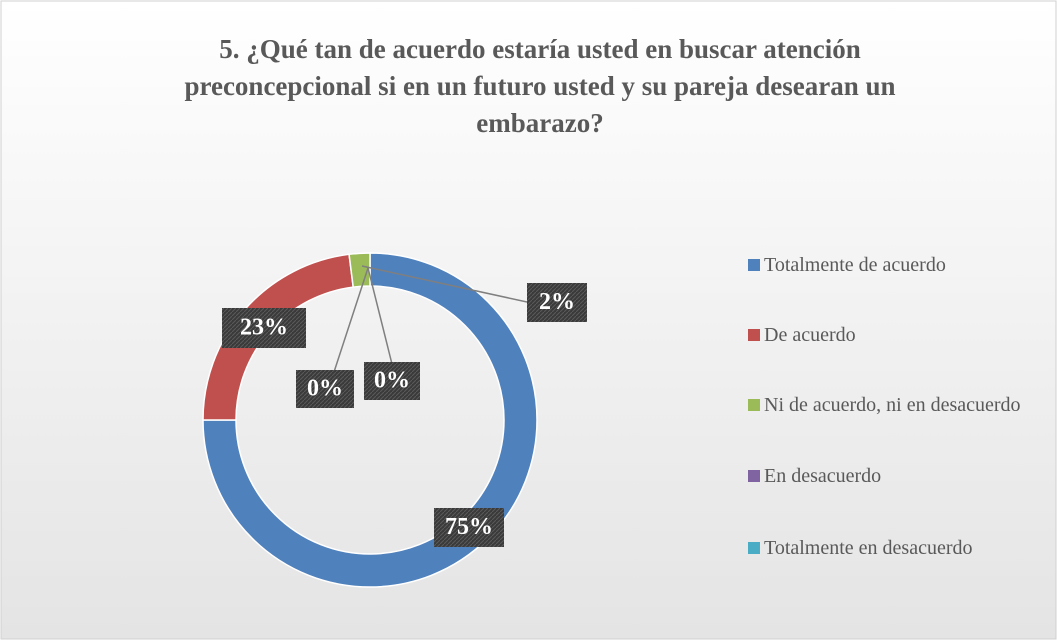 The width and height of the screenshot is (1057, 640). I want to click on legend-label: De acuerdo, so click(810, 335).